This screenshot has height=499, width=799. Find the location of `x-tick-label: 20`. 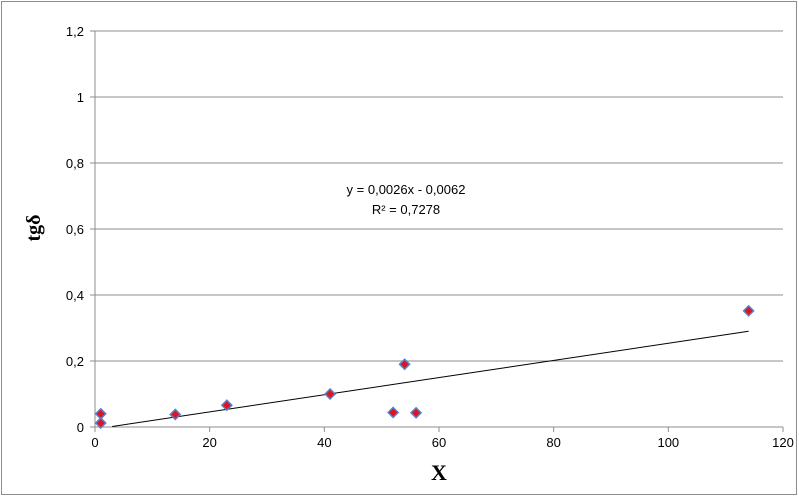

x-tick-label: 20 is located at coordinates (209, 442).